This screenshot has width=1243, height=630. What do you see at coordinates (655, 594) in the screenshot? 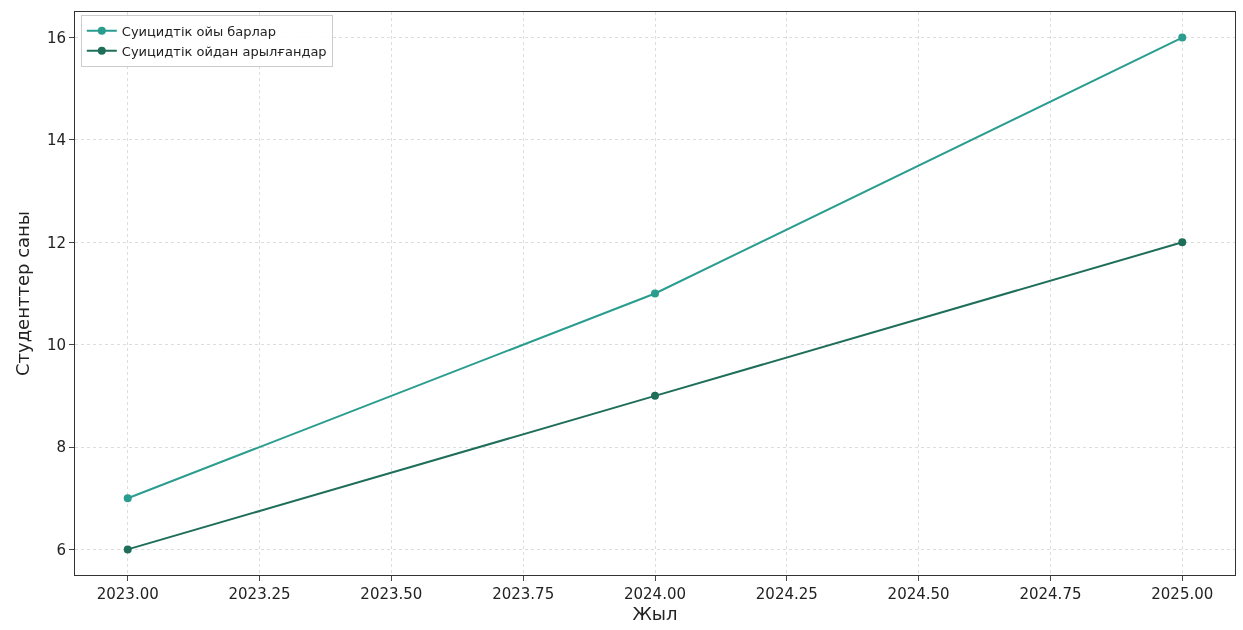
I see `x-tick-label: 2024.00` at bounding box center [655, 594].